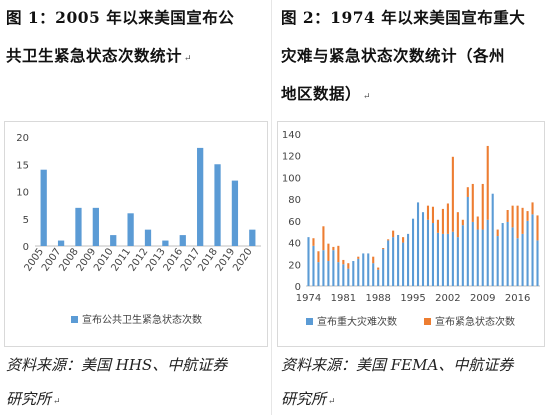  I want to click on figure-2-source-line-1: 资料来源：美国 FEMA、中航证券, so click(397, 365).